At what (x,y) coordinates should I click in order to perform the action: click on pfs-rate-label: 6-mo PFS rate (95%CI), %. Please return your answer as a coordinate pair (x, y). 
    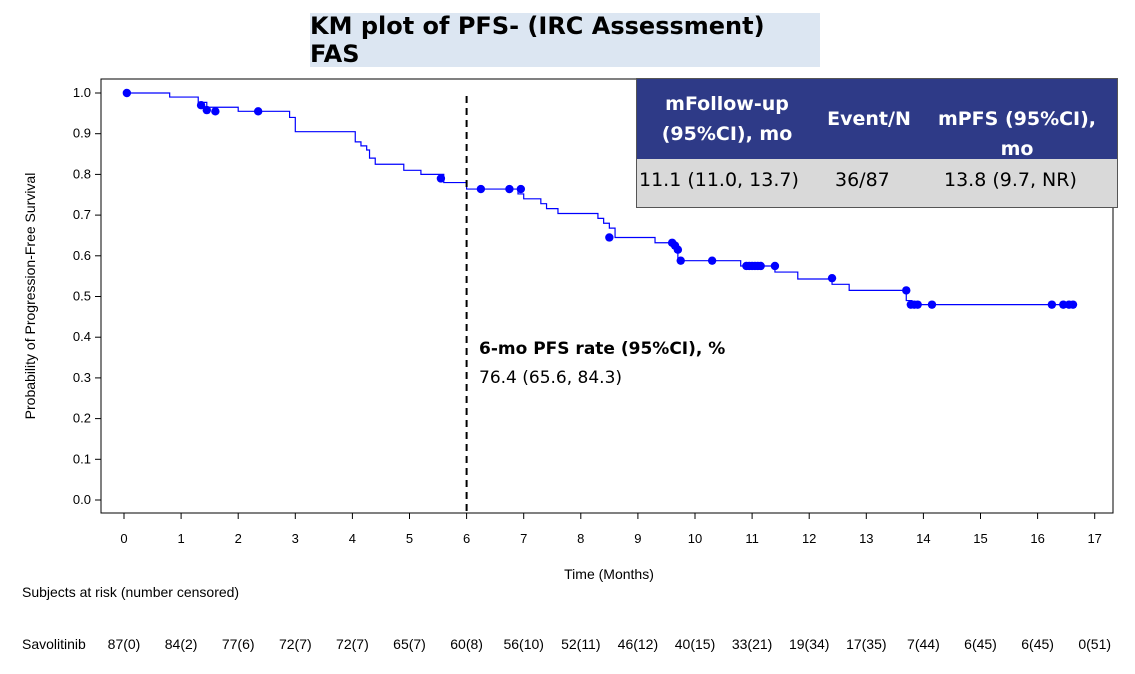
    Looking at the image, I should click on (602, 349).